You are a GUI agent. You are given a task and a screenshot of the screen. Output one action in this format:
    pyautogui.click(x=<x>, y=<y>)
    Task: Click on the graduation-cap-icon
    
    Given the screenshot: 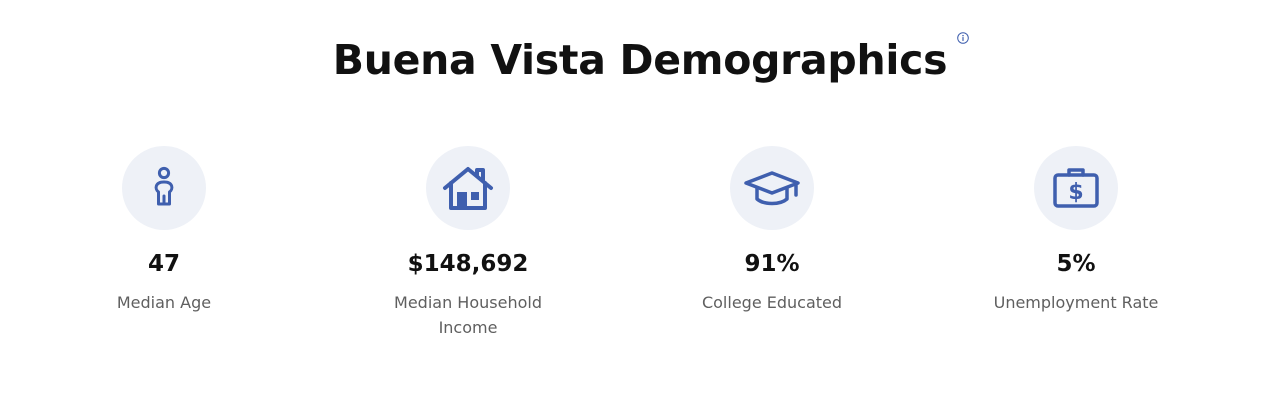 What is the action you would take?
    pyautogui.click(x=772, y=188)
    